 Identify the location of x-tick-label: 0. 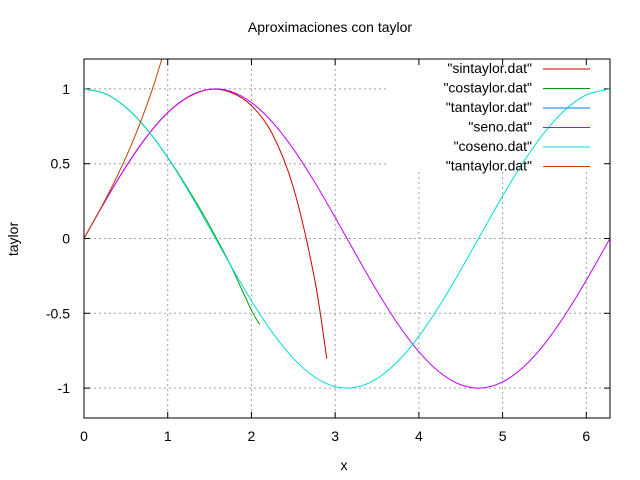
(84, 436).